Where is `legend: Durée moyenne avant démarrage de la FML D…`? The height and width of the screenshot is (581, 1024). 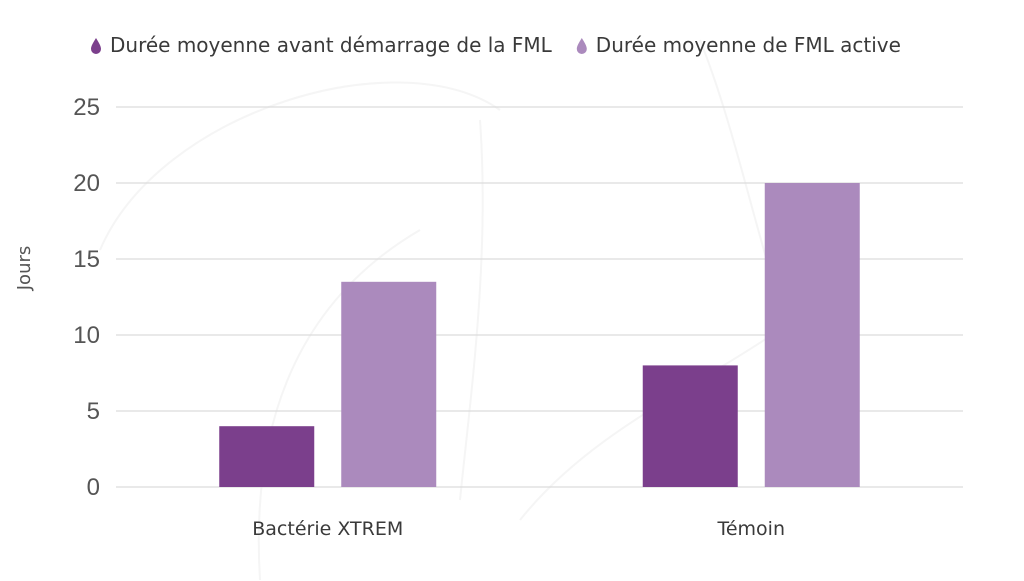 legend: Durée moyenne avant démarrage de la FML D… is located at coordinates (496, 45).